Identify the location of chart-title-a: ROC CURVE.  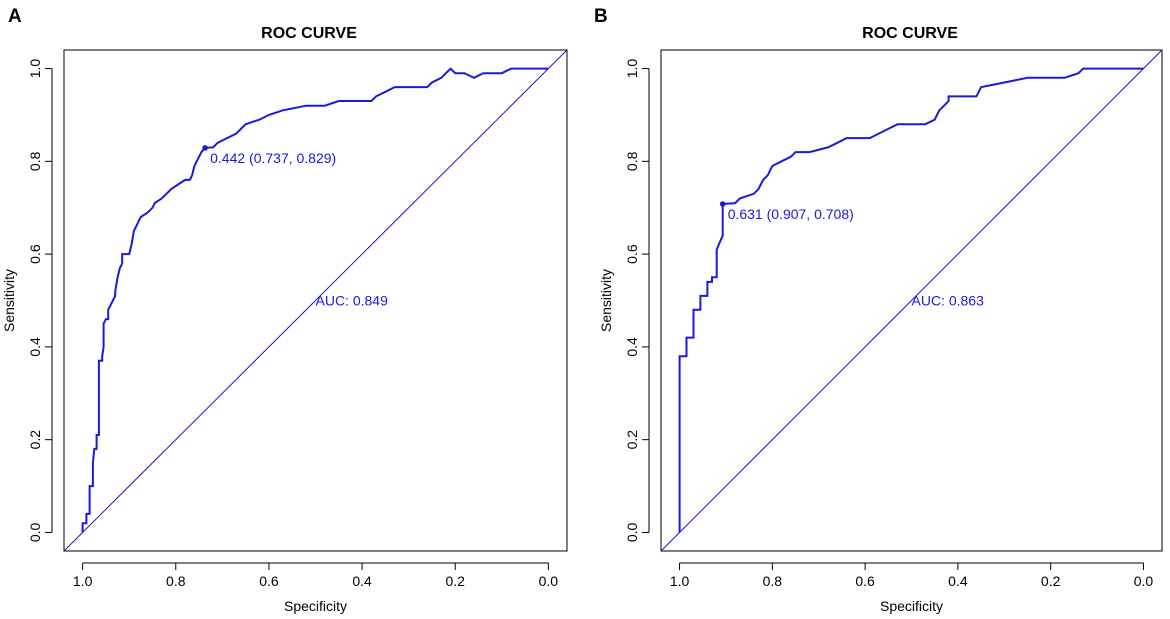
(309, 33).